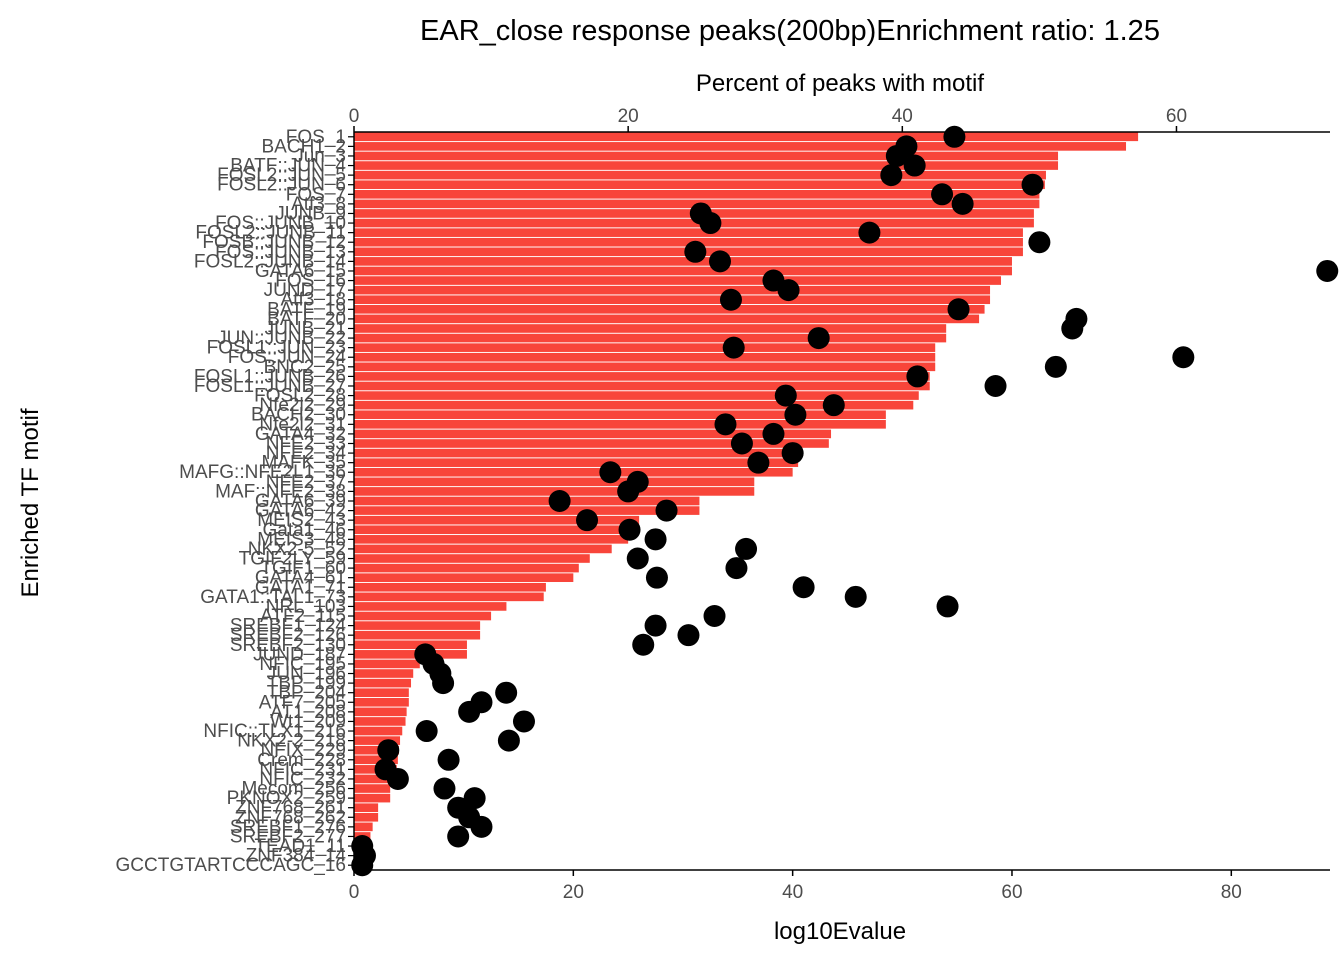 The height and width of the screenshot is (960, 1344). What do you see at coordinates (300, 511) in the screenshot?
I see `y-tick-label: GATA6_42` at bounding box center [300, 511].